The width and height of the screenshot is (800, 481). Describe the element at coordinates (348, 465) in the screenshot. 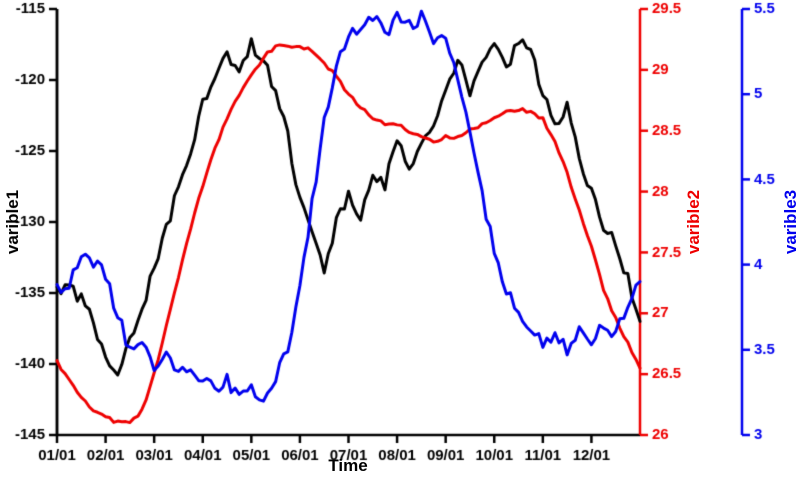

I see `x-axis-label-time: Time` at that location.